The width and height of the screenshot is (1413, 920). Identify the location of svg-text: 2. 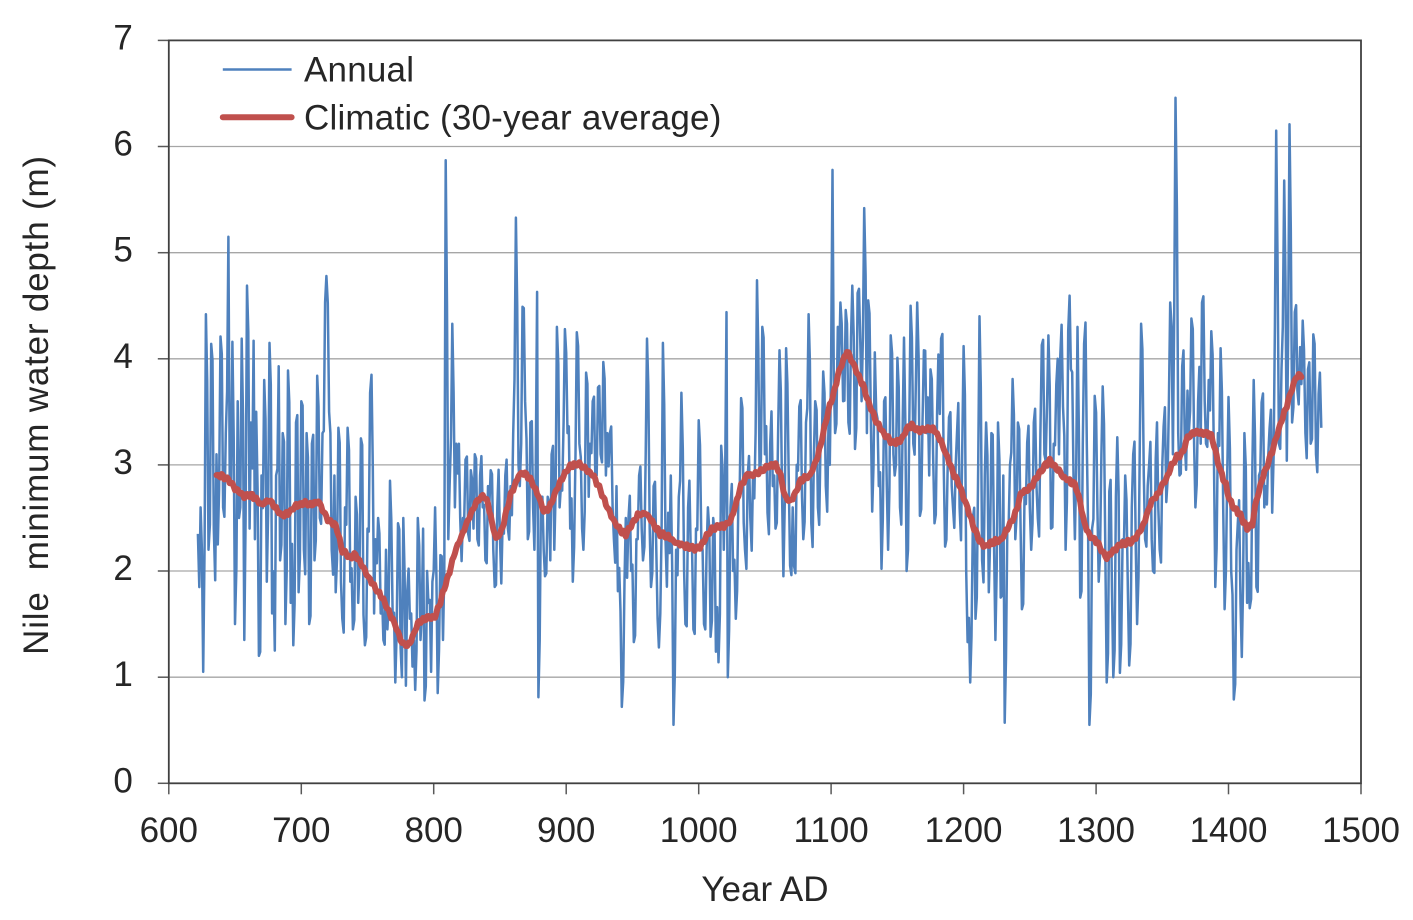
(122, 568).